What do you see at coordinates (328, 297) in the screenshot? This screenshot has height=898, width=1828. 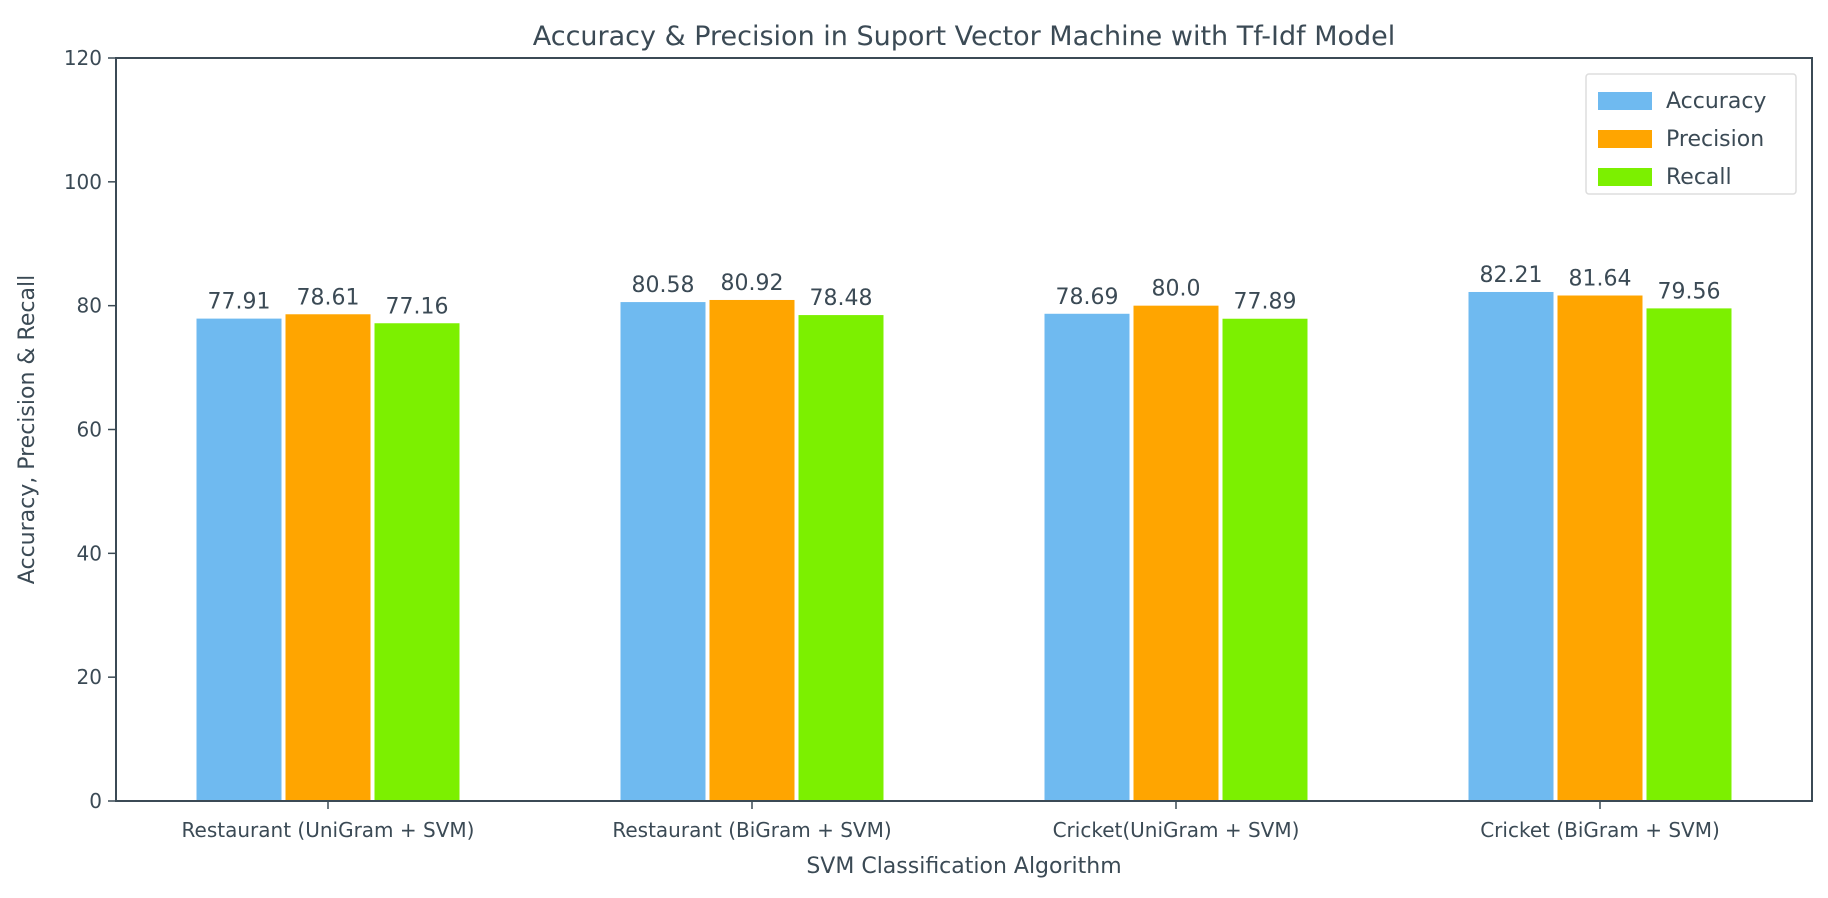 I see `data-label: 78.61` at bounding box center [328, 297].